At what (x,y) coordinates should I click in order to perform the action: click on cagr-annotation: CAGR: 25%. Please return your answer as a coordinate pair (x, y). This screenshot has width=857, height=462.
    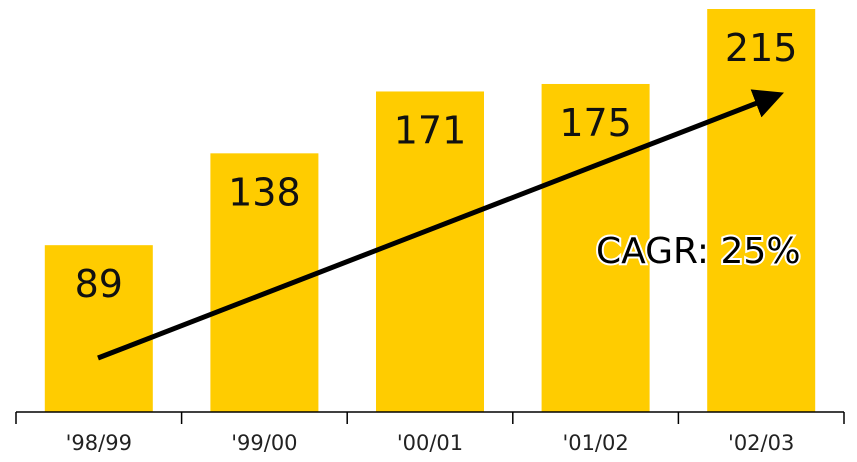
    Looking at the image, I should click on (698, 251).